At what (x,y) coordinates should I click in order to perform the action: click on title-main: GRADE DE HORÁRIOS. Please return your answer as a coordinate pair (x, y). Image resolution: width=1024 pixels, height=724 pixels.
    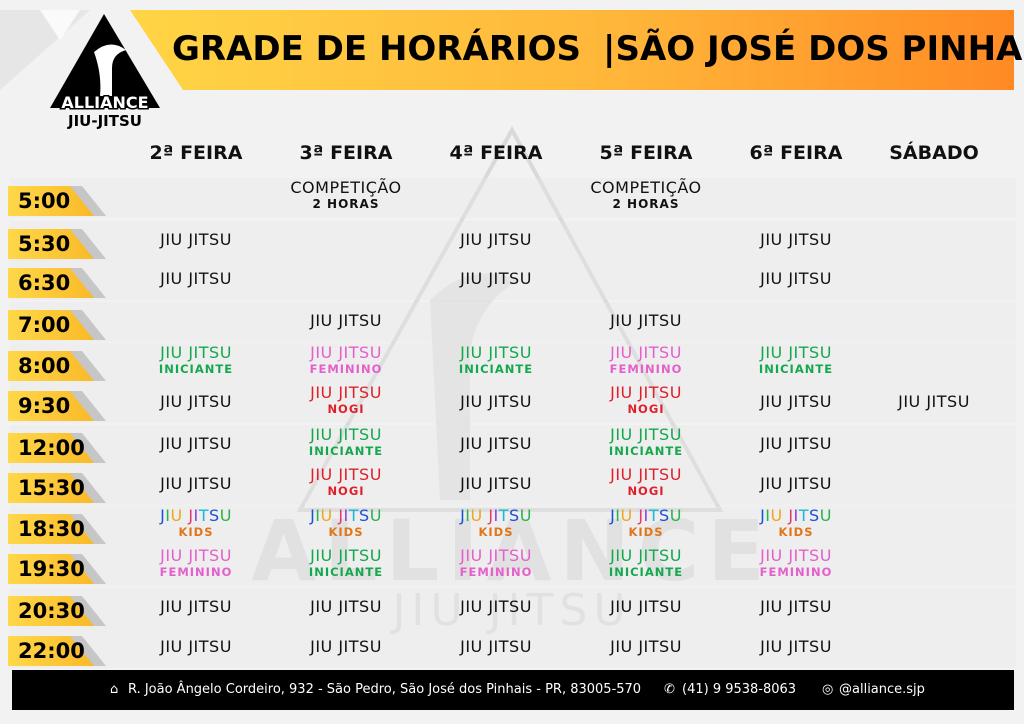
    Looking at the image, I should click on (377, 49).